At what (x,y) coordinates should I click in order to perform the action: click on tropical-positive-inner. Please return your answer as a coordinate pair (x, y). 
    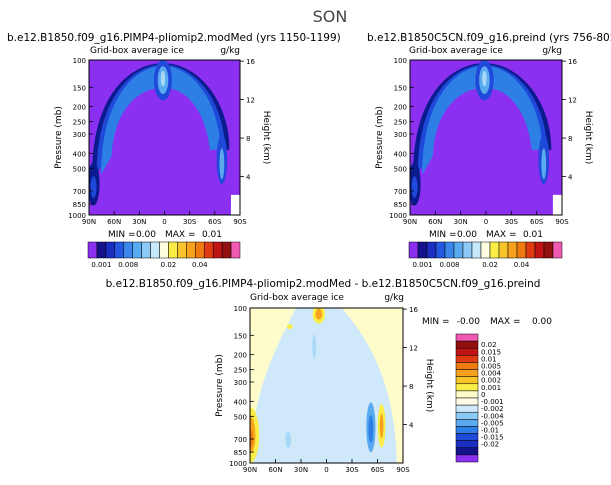
    Looking at the image, I should click on (319, 314).